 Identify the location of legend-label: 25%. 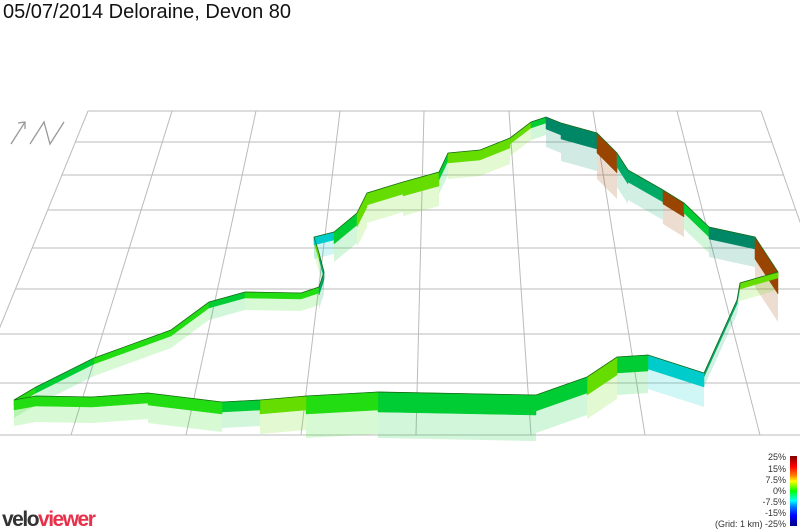
(776, 457).